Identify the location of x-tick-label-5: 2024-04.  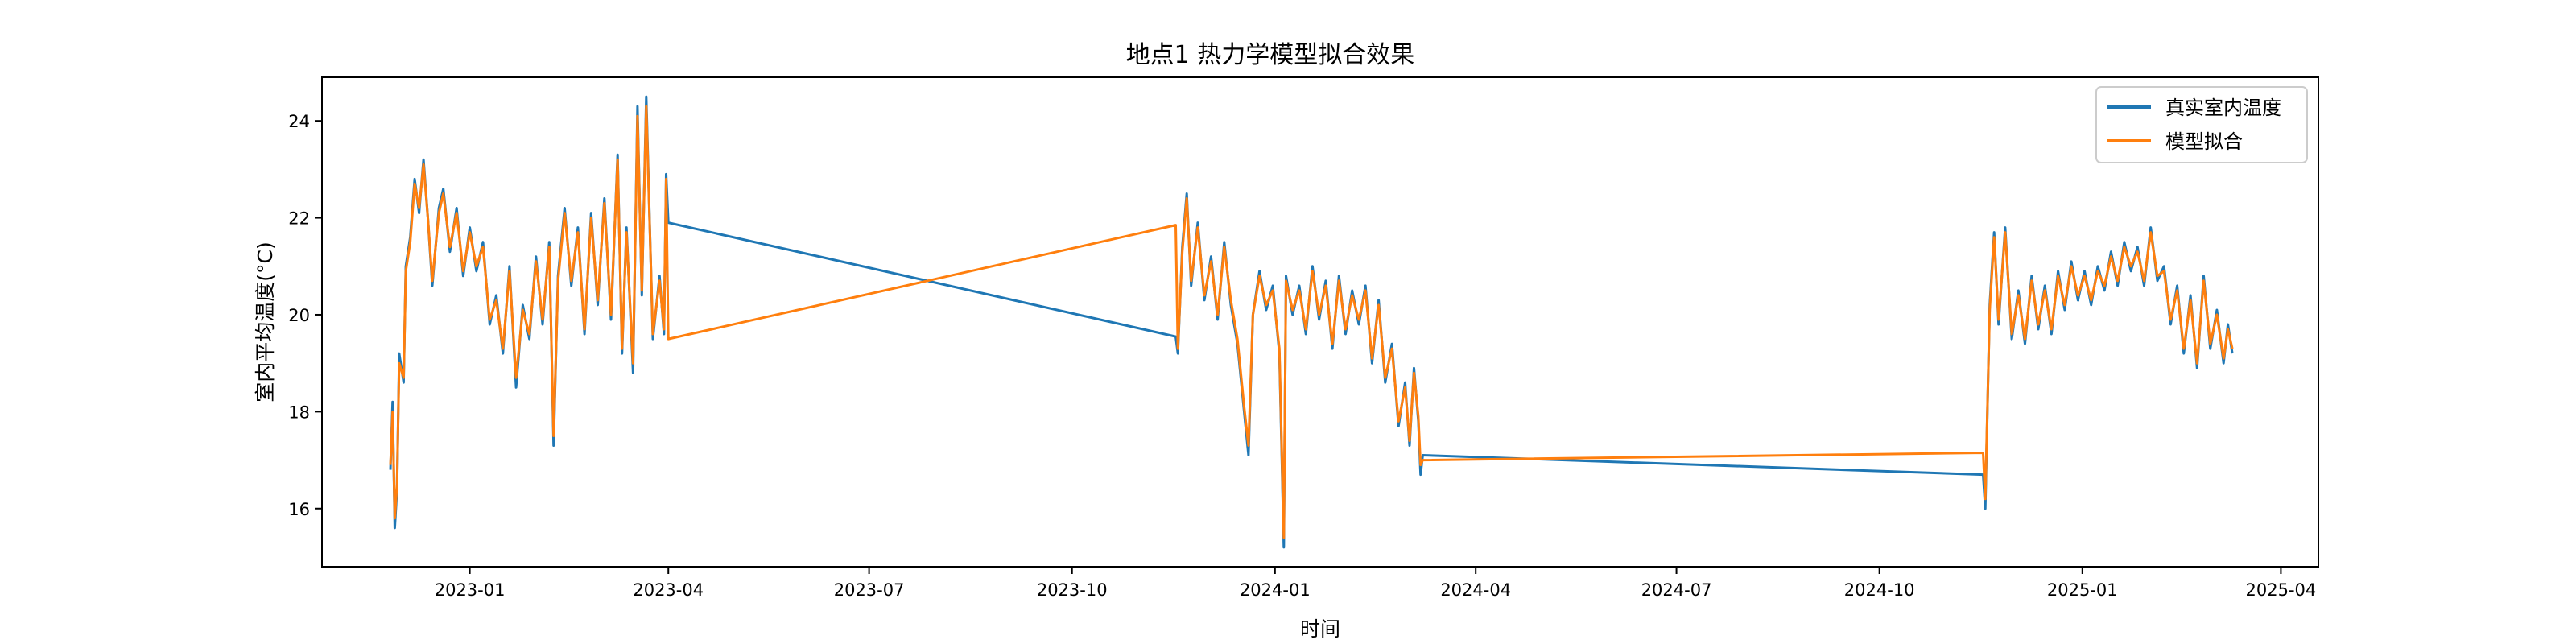
(1475, 590).